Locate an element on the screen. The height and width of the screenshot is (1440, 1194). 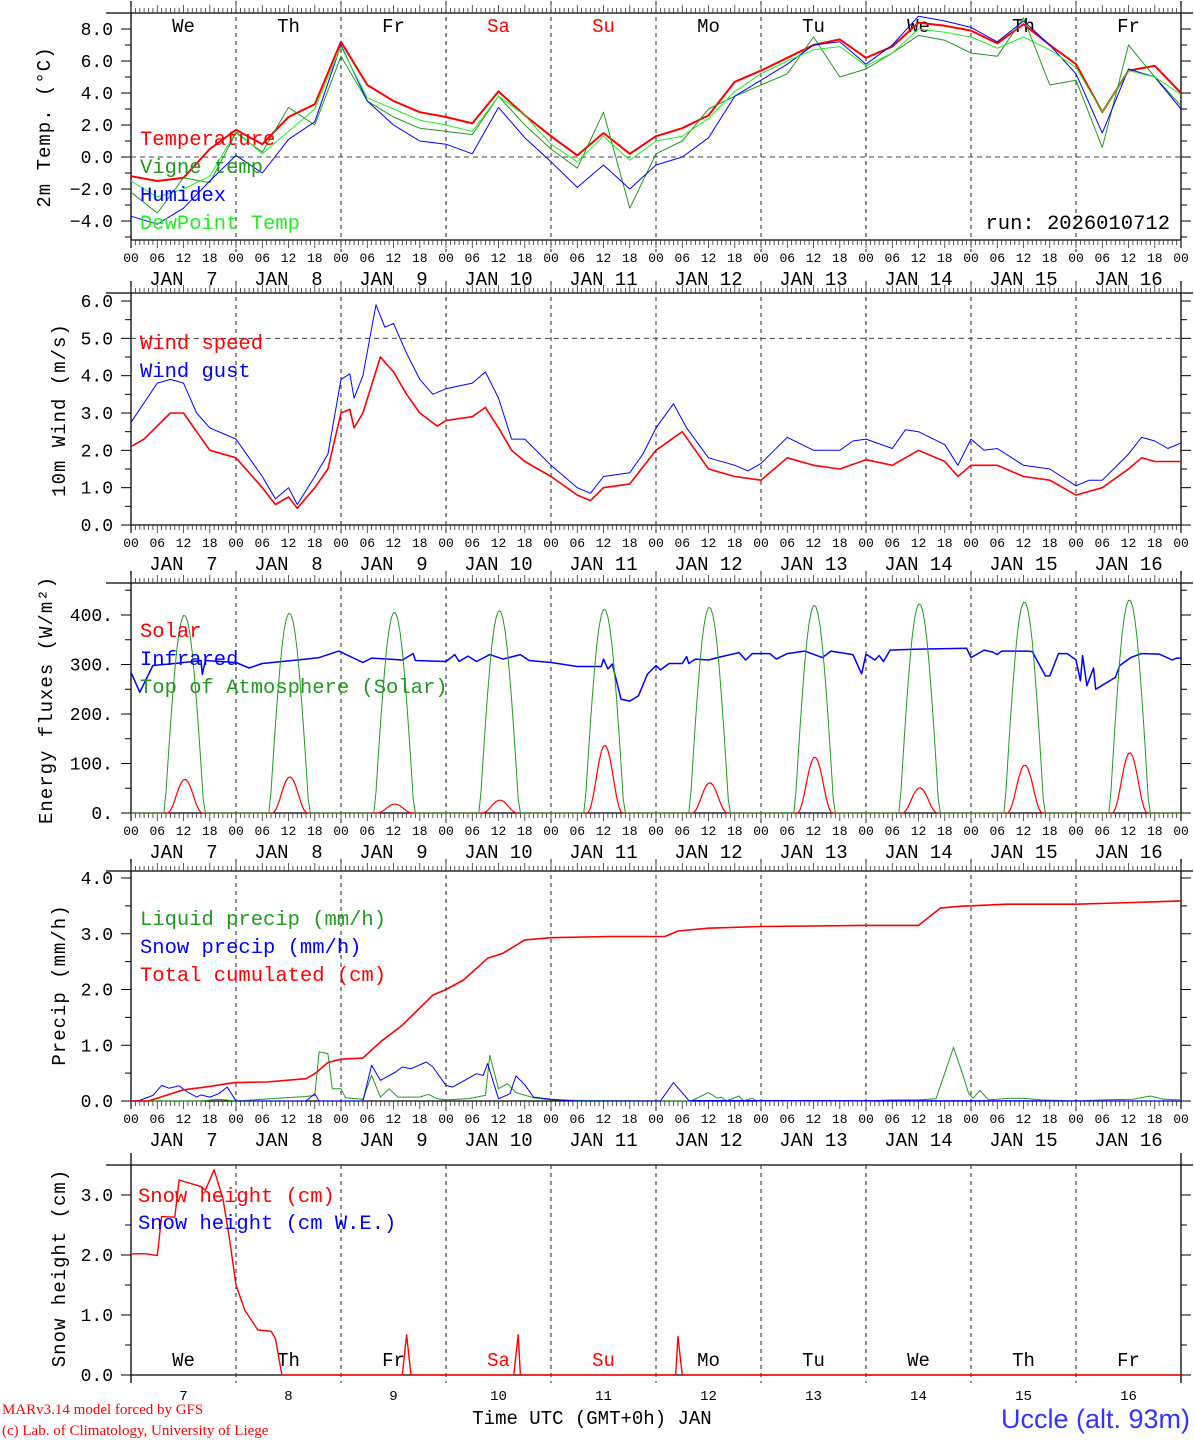
y-axis-title-temperature: 2m Temp. (°C) is located at coordinates (45, 126).